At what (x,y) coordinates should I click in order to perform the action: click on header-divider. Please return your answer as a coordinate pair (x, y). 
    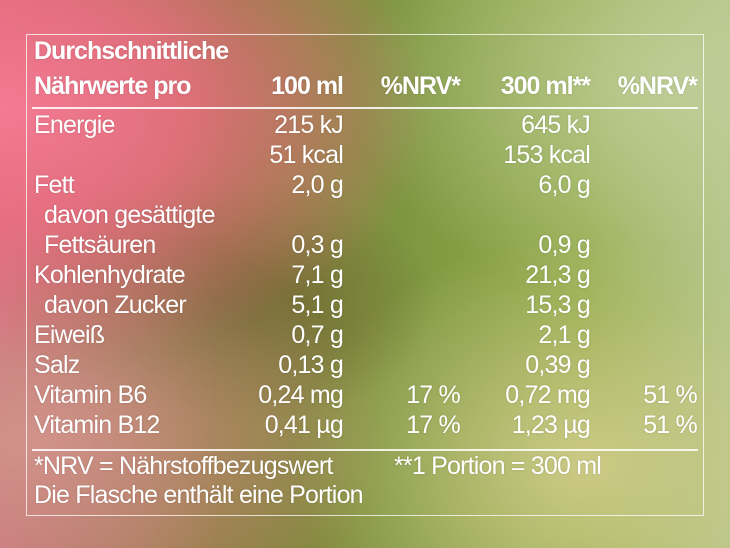
    Looking at the image, I should click on (365, 108).